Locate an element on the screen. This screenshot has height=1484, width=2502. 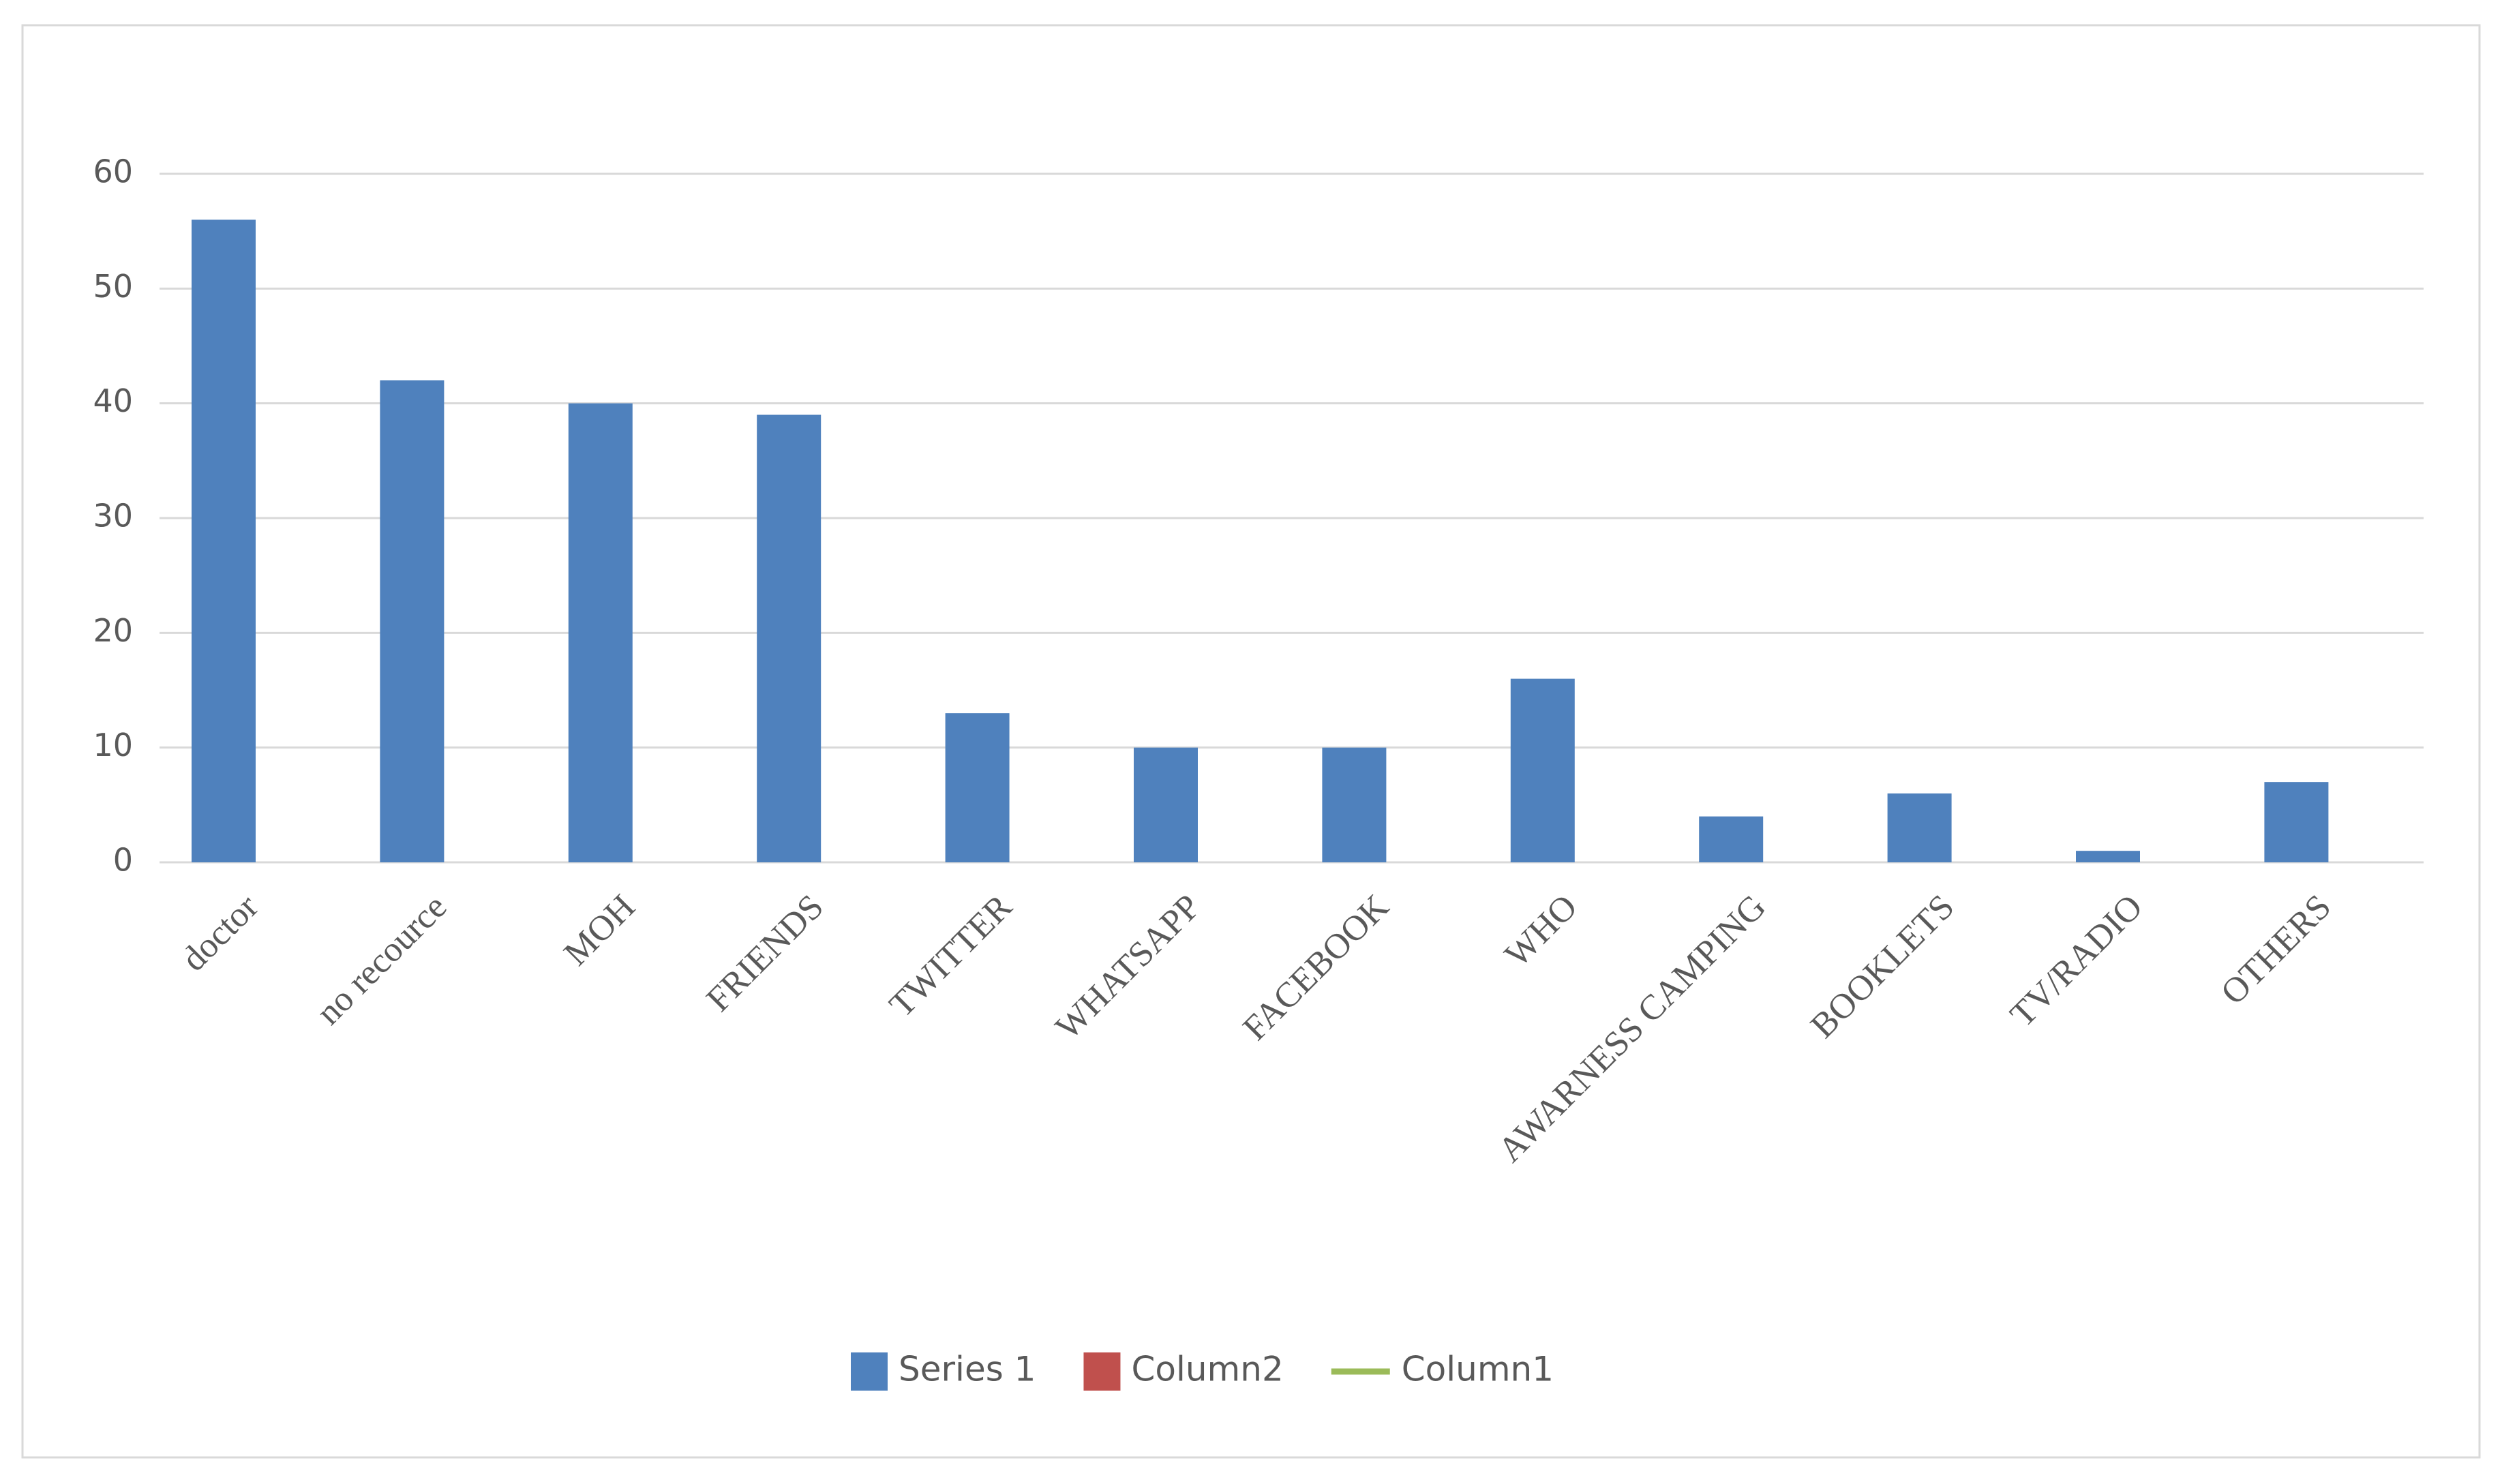
y-tick-label: 30 is located at coordinates (113, 516).